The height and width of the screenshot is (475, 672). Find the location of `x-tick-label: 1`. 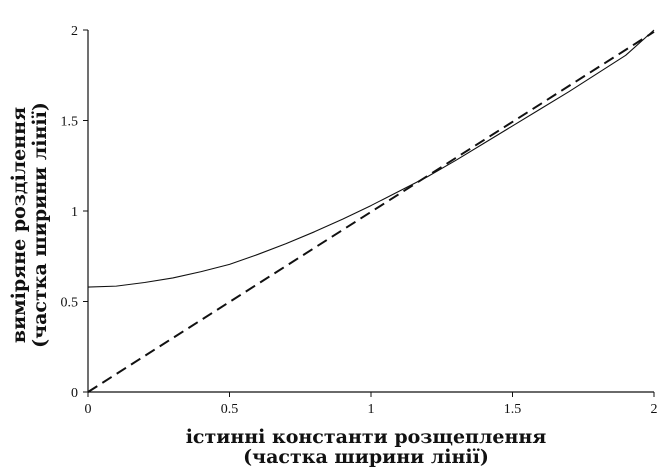

x-tick-label: 1 is located at coordinates (371, 409).